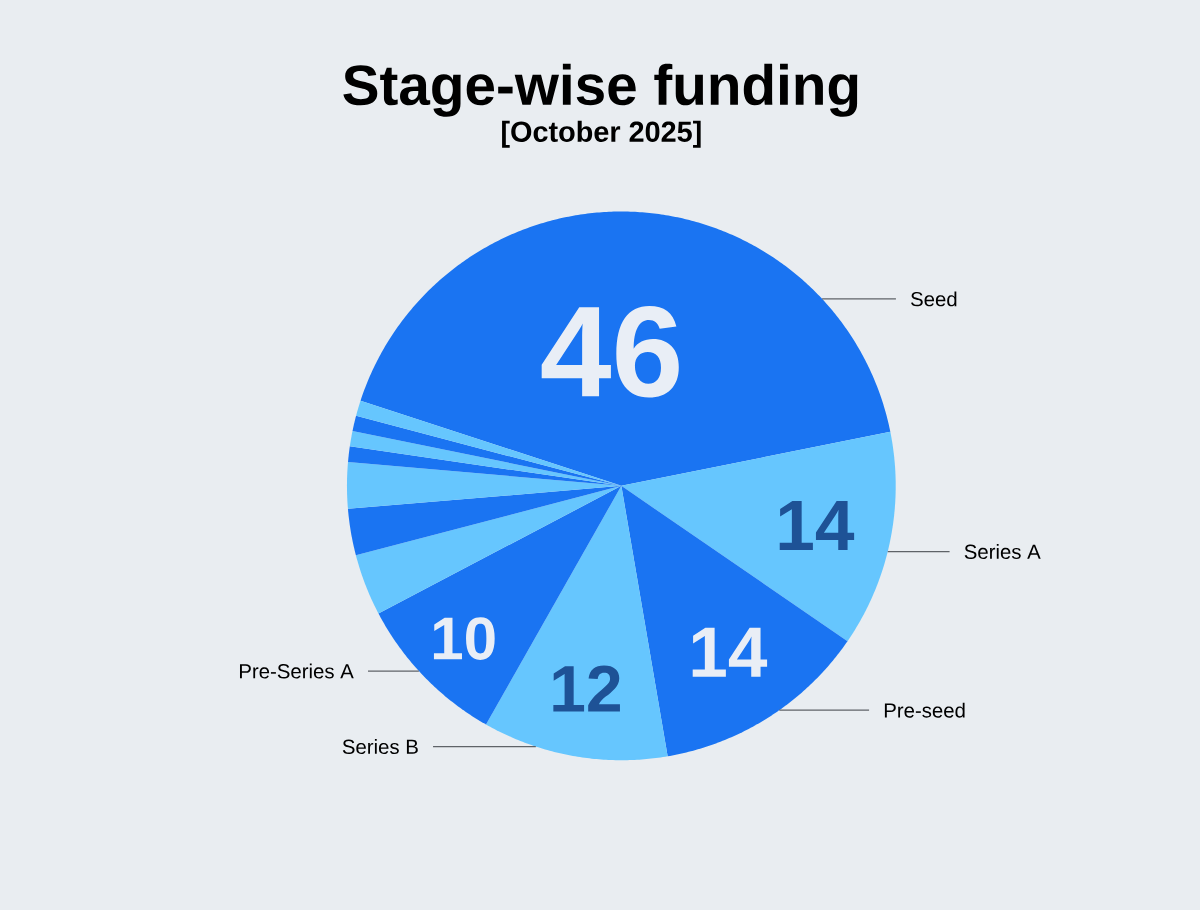  Describe the element at coordinates (610, 352) in the screenshot. I see `data-label: 46` at that location.